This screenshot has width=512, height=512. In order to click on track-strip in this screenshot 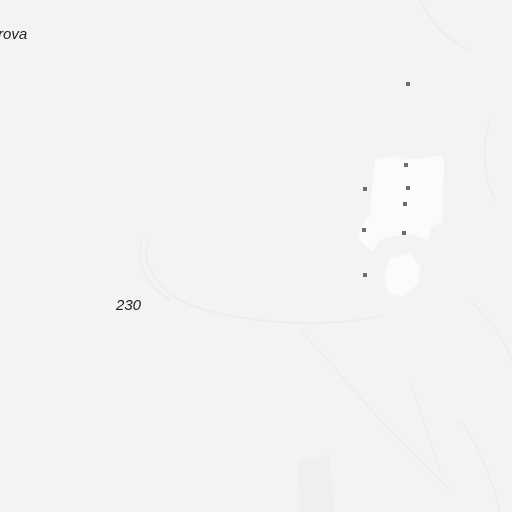, I will do `click(316, 483)`.